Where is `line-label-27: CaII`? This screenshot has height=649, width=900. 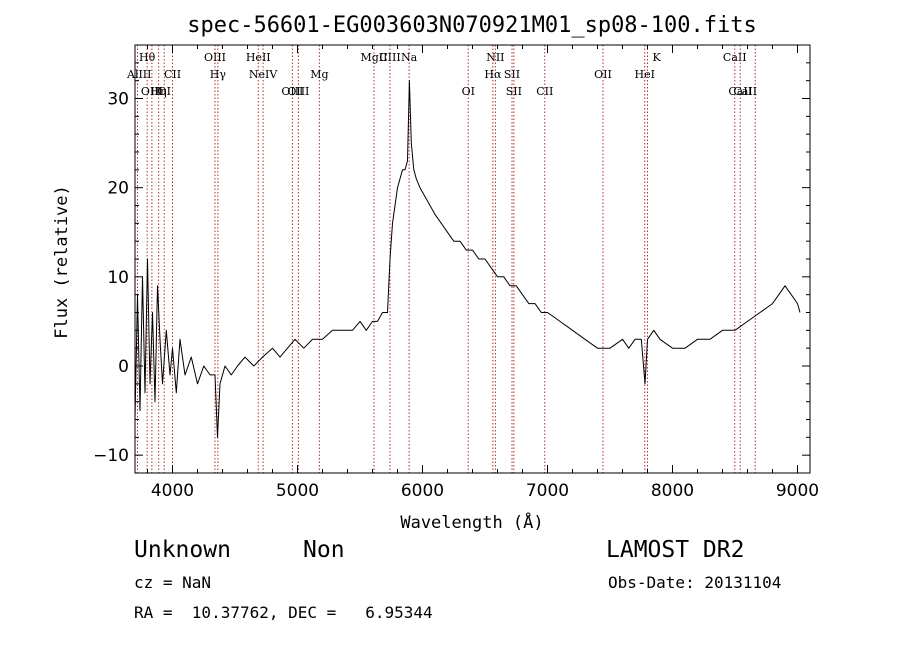
line-label-27: CaII is located at coordinates (745, 91).